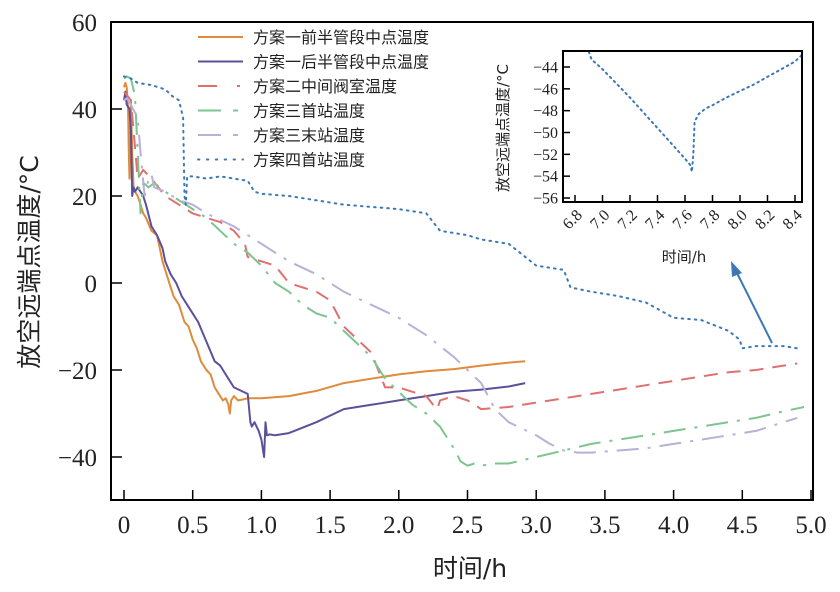 This screenshot has height=592, width=840. Describe the element at coordinates (341, 37) in the screenshot. I see `legend-label-1: 方案一前半管段中点温度` at that location.